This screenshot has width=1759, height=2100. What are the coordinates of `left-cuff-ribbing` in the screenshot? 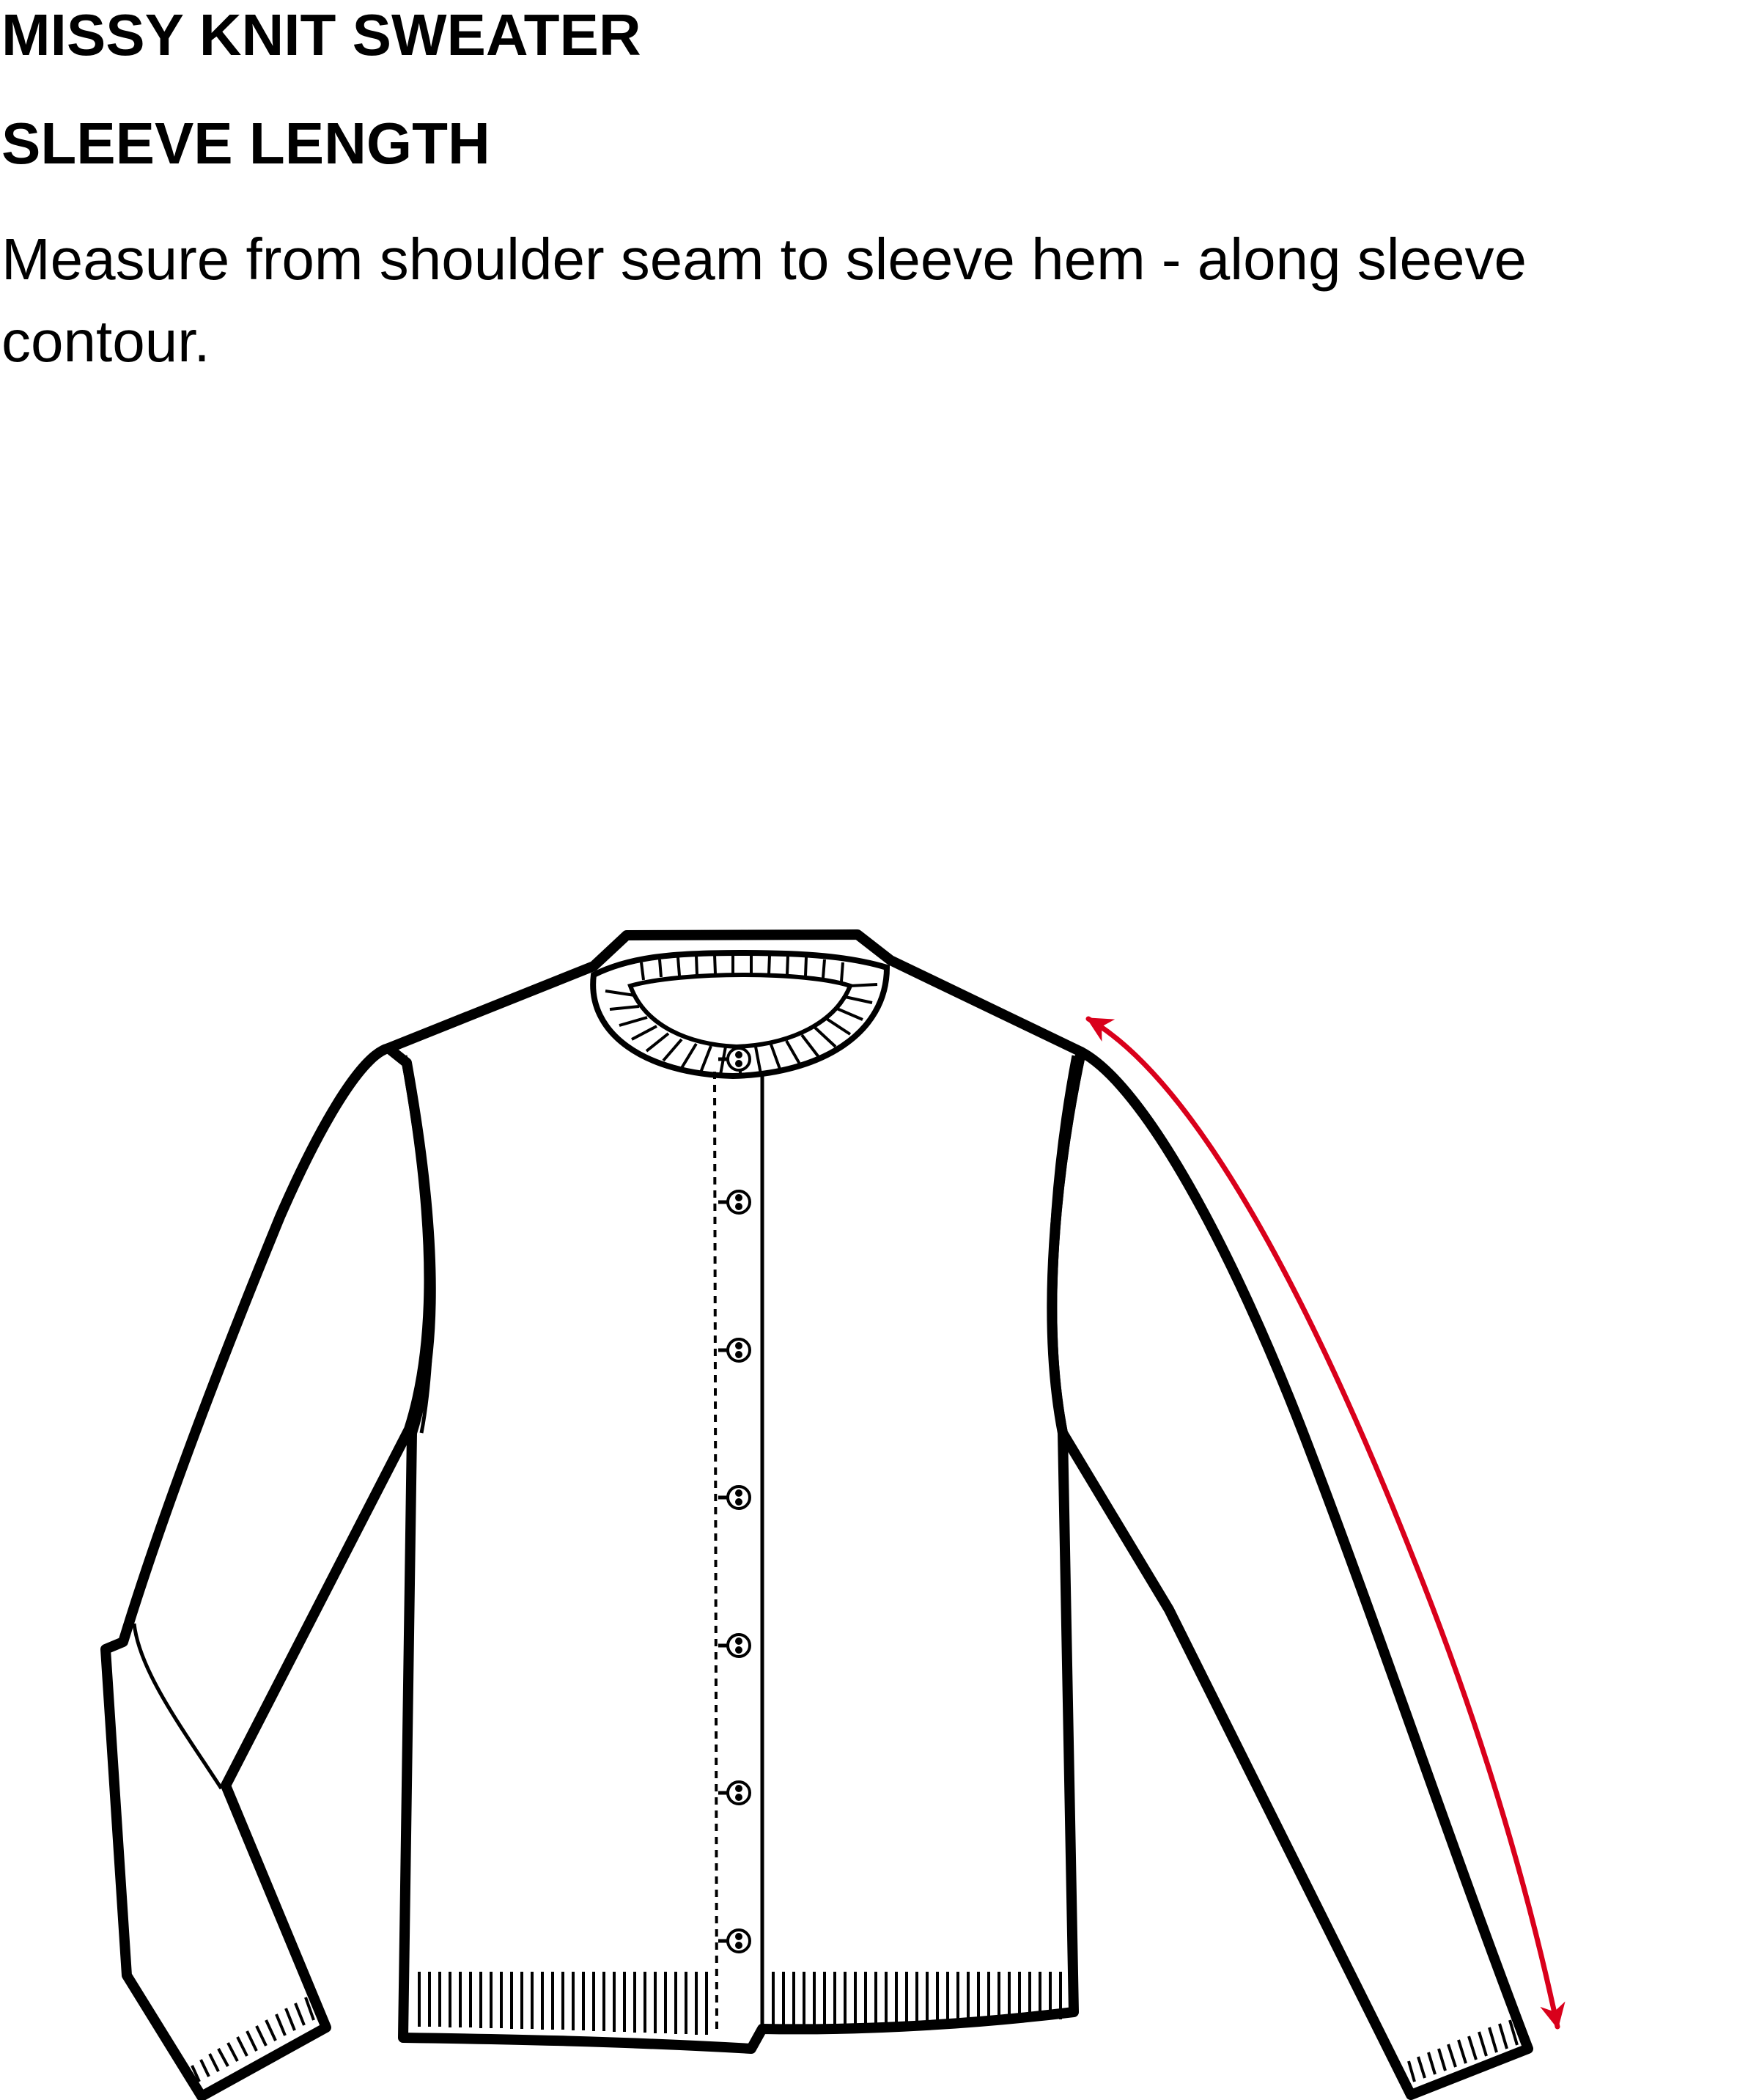 It's located at (253, 2039).